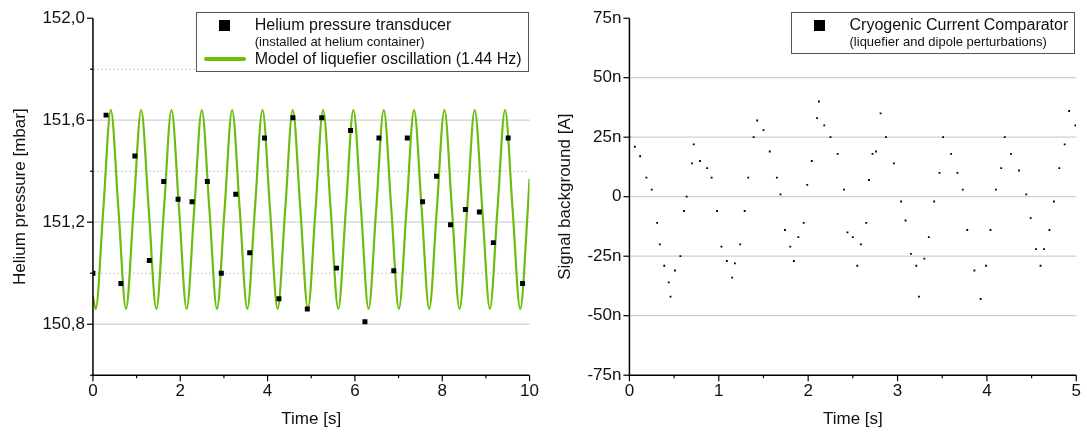 The width and height of the screenshot is (1087, 438). I want to click on x-tick-label: 1, so click(719, 391).